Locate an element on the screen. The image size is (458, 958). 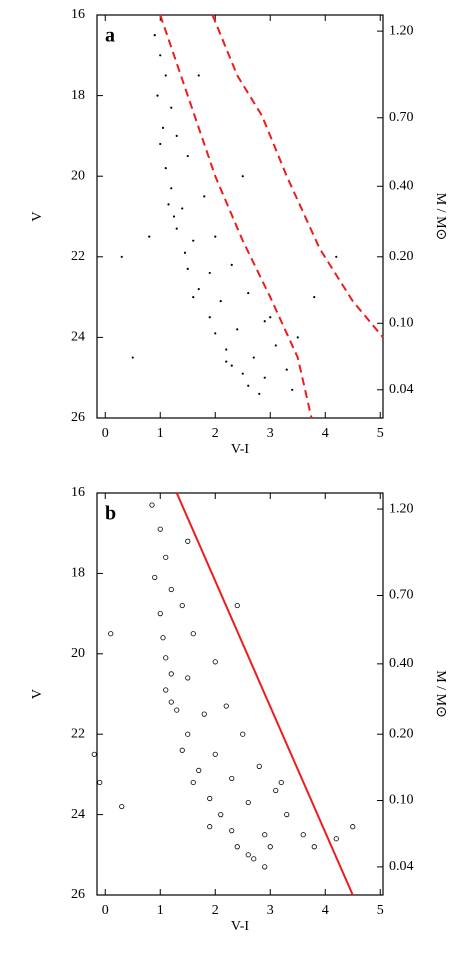
x-tick-label: 4 is located at coordinates (325, 910).